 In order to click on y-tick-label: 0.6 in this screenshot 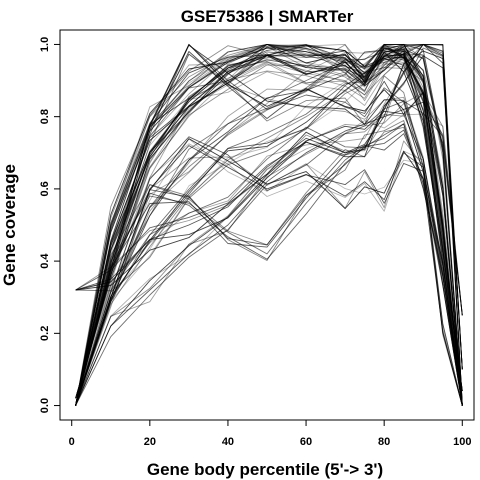, I will do `click(45, 188)`.